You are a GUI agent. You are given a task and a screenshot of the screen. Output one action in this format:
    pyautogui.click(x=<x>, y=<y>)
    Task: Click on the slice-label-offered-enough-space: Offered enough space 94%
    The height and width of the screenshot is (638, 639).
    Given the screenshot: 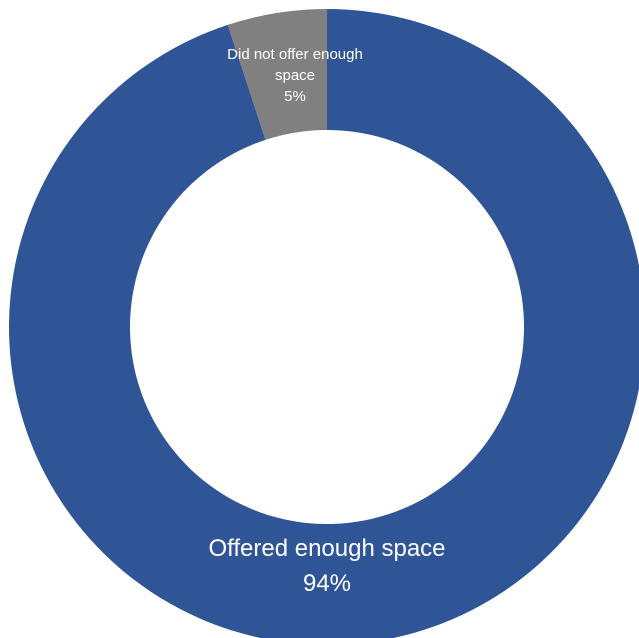 What is the action you would take?
    pyautogui.click(x=326, y=566)
    